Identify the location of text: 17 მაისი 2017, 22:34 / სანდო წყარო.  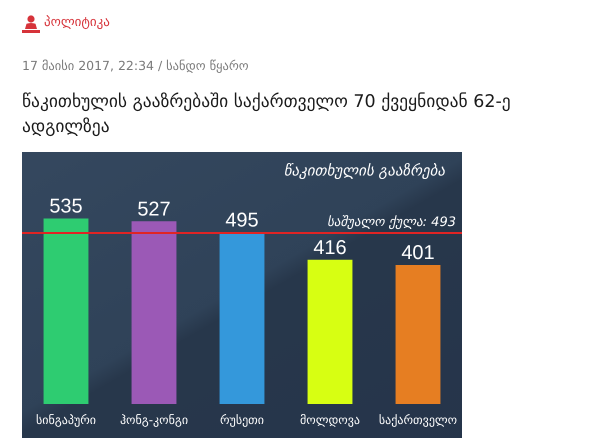
(135, 65).